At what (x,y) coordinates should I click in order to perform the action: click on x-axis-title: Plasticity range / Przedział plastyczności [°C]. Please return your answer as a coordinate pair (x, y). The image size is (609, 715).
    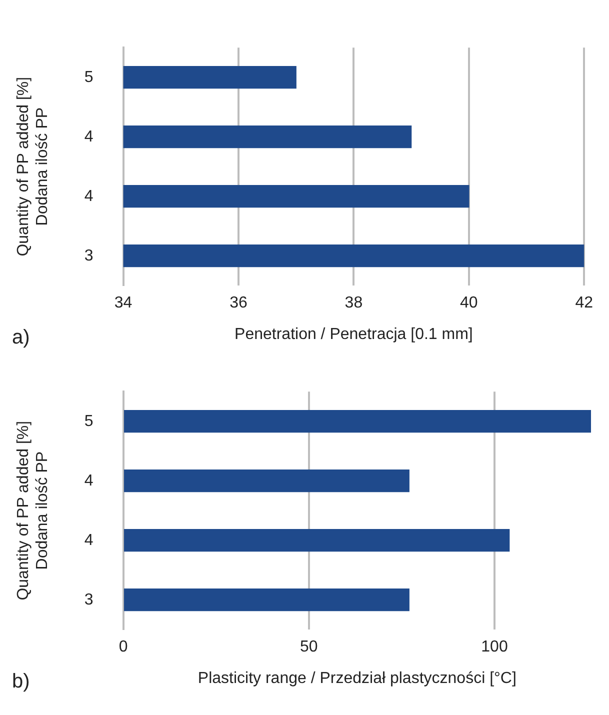
    Looking at the image, I should click on (357, 678).